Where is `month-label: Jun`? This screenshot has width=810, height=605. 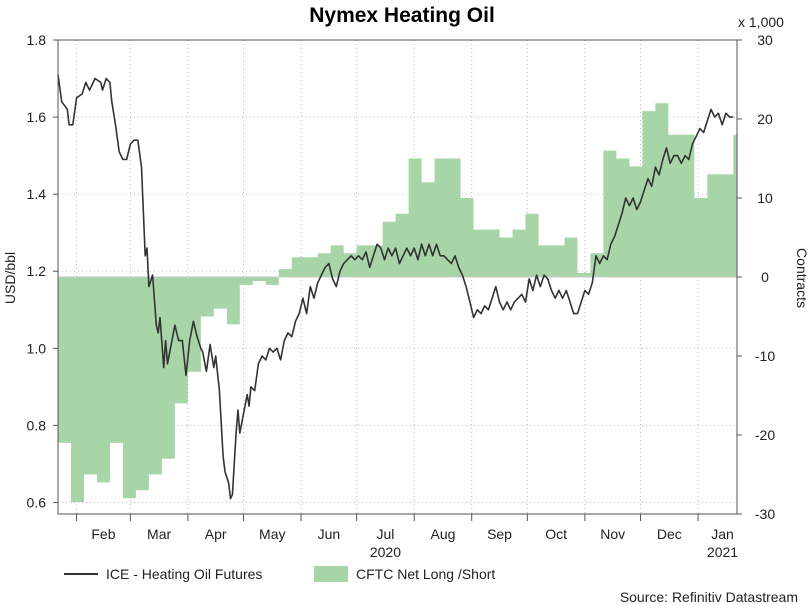
month-label: Jun is located at coordinates (329, 534).